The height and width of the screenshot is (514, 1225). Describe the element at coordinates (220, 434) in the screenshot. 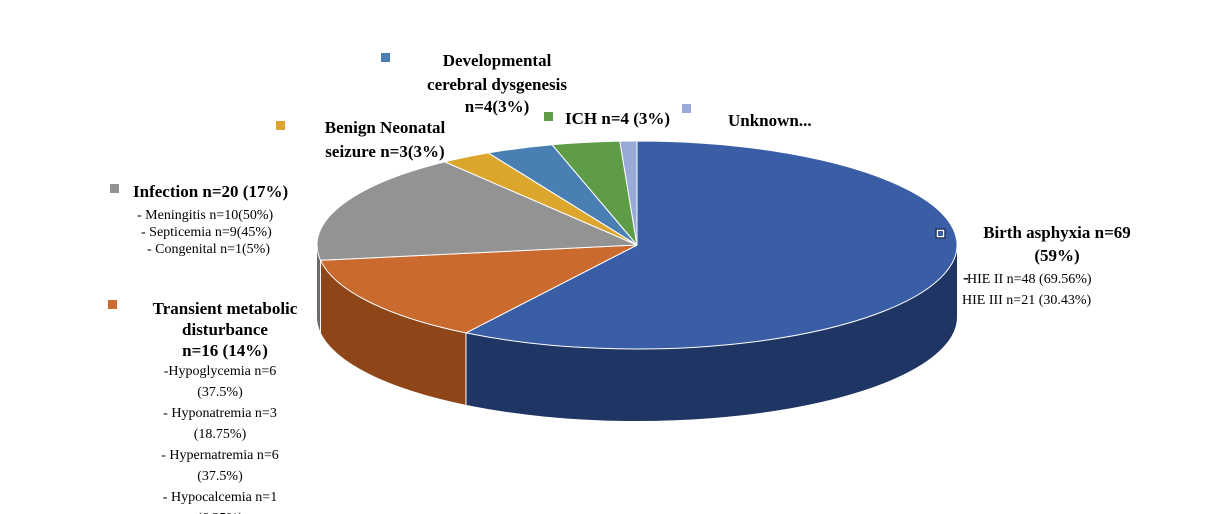

I see `detail-label-transient-metabolic-disturbance-3: (18.75%)` at that location.